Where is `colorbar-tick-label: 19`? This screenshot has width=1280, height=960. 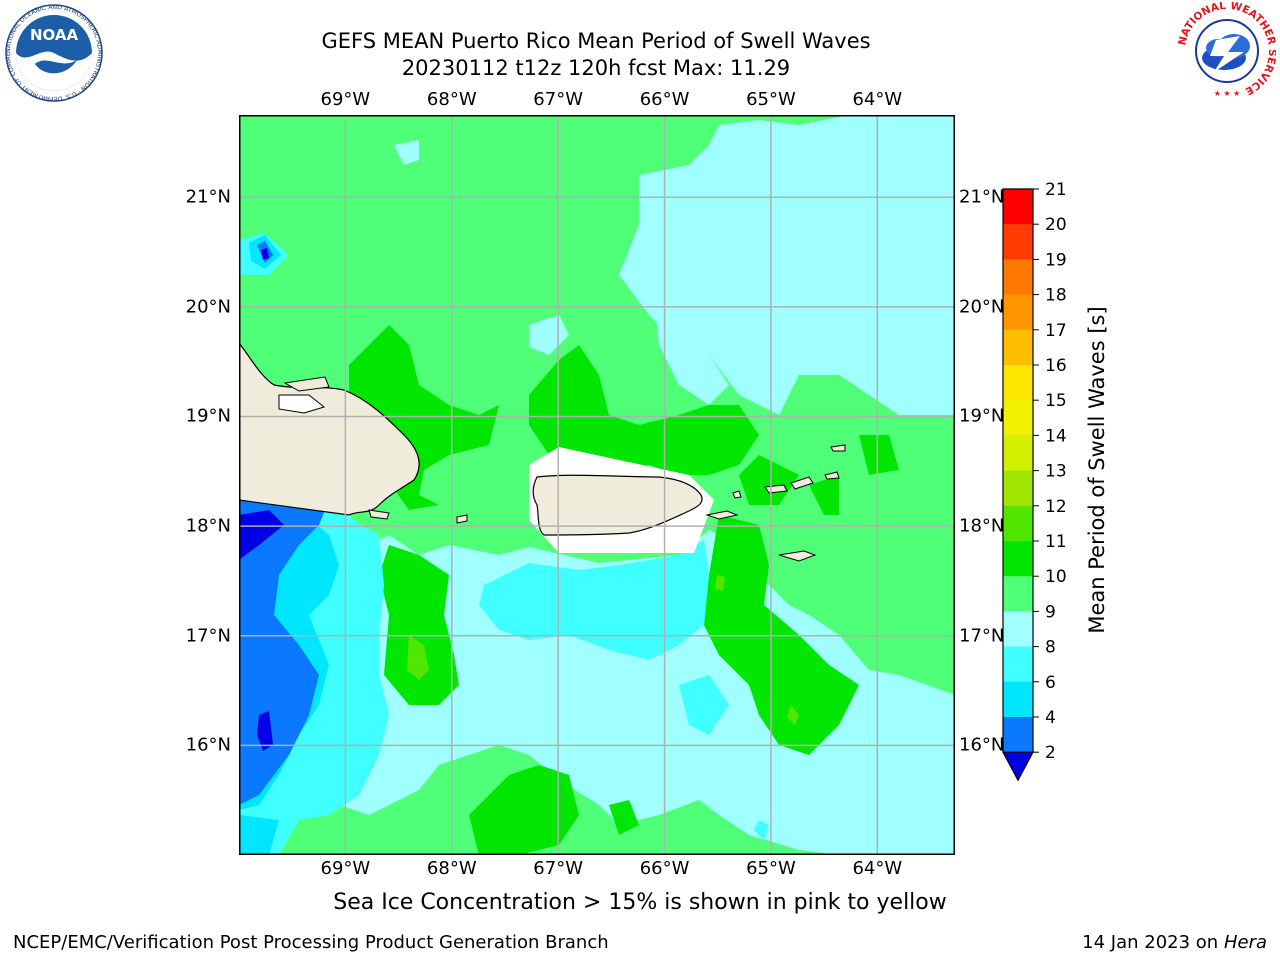 colorbar-tick-label: 19 is located at coordinates (1056, 260).